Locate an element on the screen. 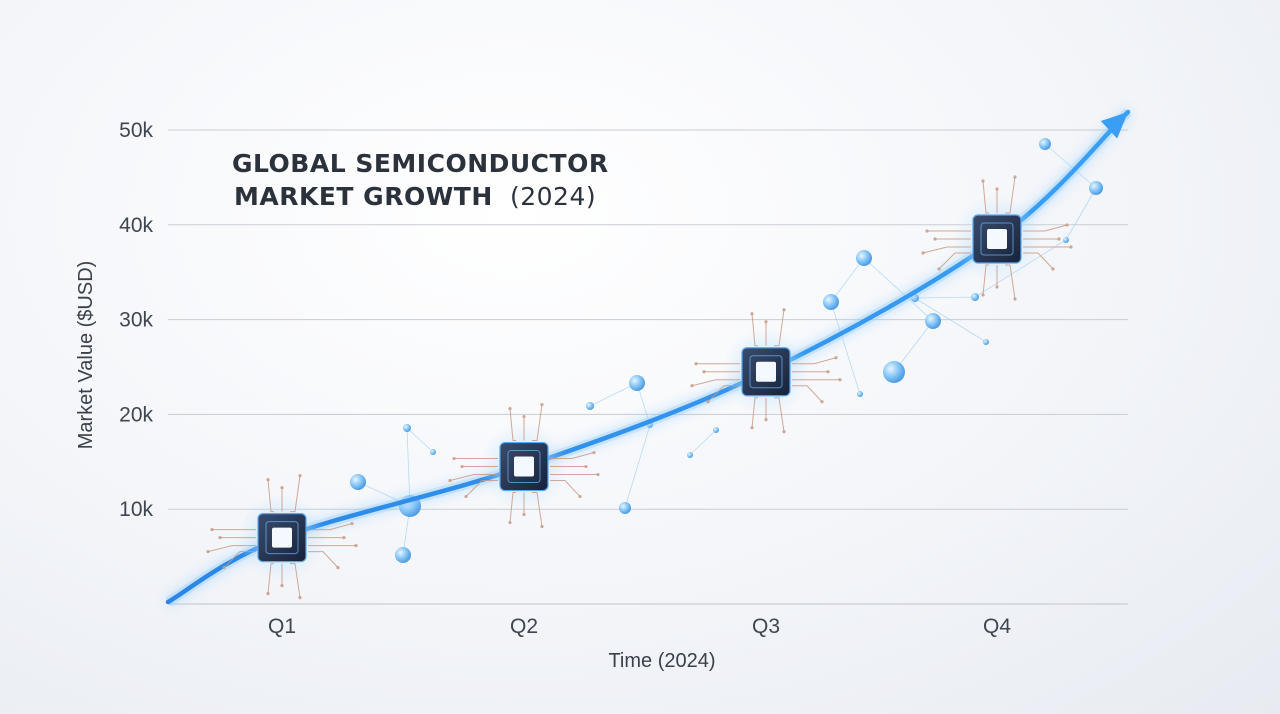 The image size is (1280, 714). x-tick-label: Q3 is located at coordinates (766, 626).